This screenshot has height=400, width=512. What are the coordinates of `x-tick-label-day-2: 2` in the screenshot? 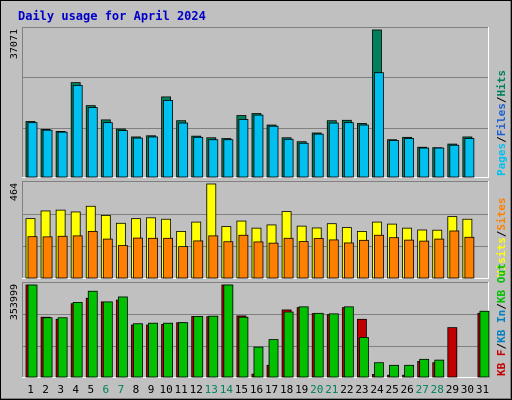 It's located at (45, 389).